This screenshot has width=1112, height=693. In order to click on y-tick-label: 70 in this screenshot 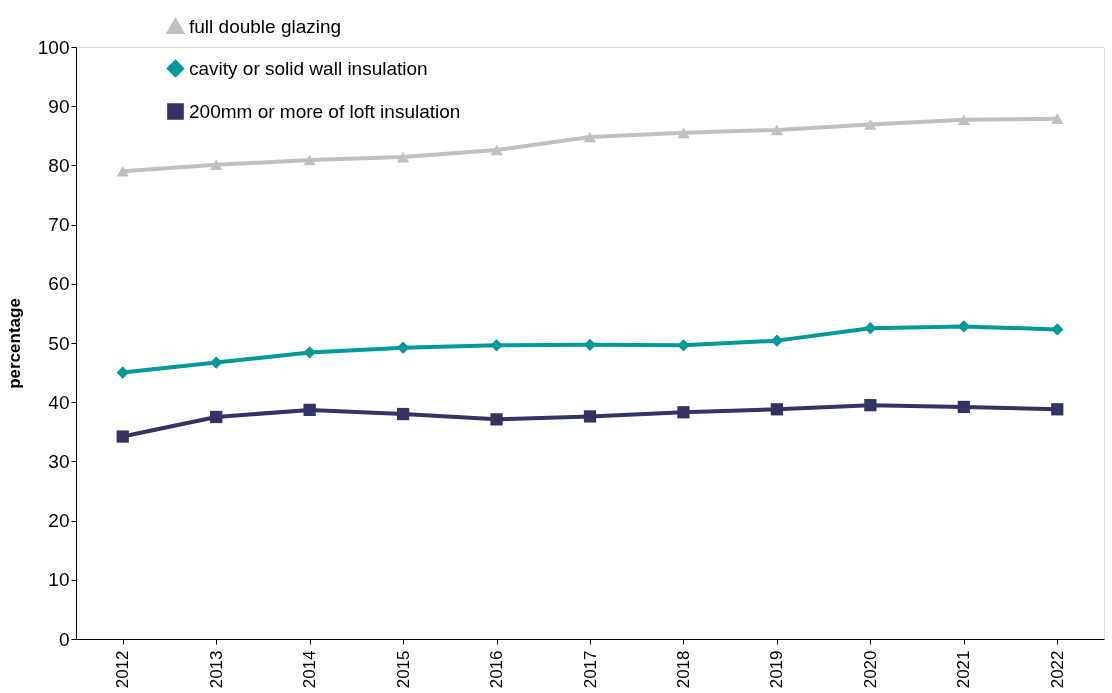, I will do `click(59, 225)`.